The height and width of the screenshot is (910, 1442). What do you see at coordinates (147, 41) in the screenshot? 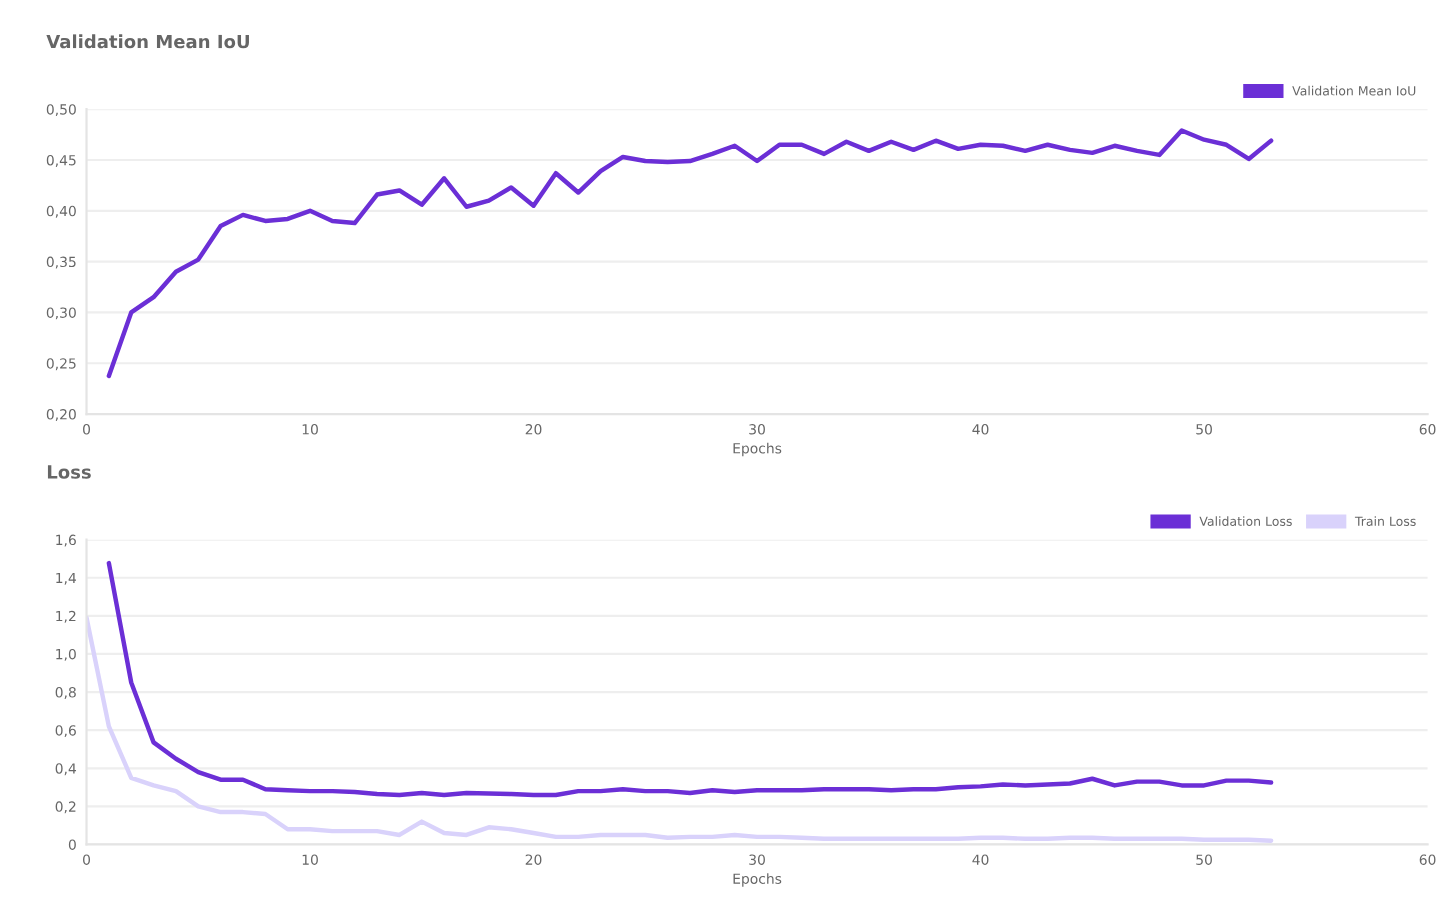
I see `chart-title: Validation Mean IoU` at bounding box center [147, 41].